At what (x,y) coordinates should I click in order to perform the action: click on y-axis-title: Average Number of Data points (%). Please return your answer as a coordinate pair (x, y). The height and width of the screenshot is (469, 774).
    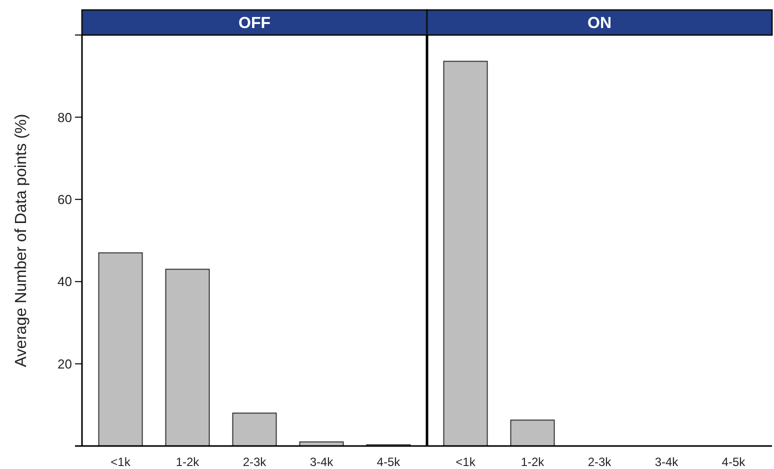
    Looking at the image, I should click on (21, 241).